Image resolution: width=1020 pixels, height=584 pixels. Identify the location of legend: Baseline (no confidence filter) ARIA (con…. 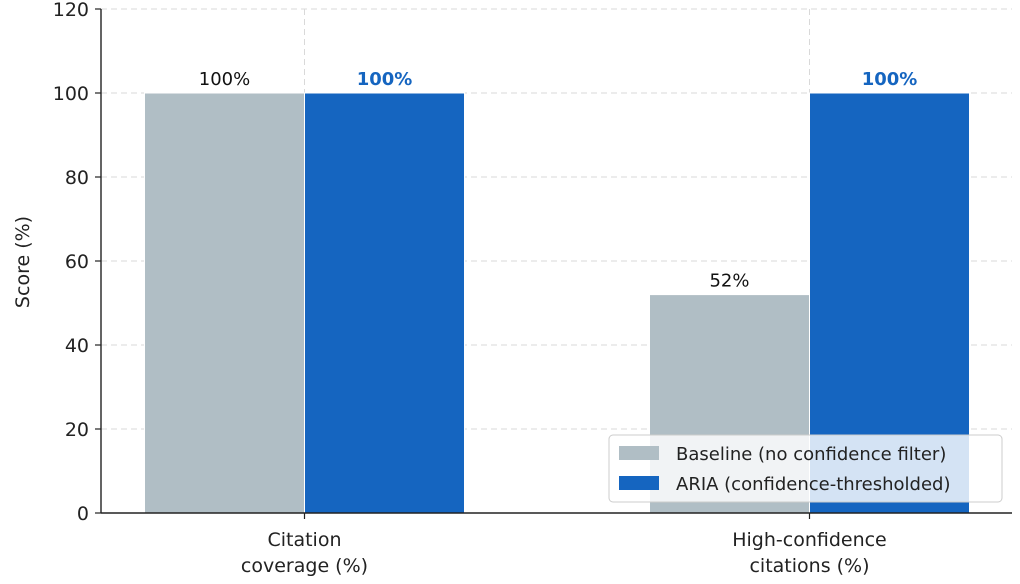
(805, 468).